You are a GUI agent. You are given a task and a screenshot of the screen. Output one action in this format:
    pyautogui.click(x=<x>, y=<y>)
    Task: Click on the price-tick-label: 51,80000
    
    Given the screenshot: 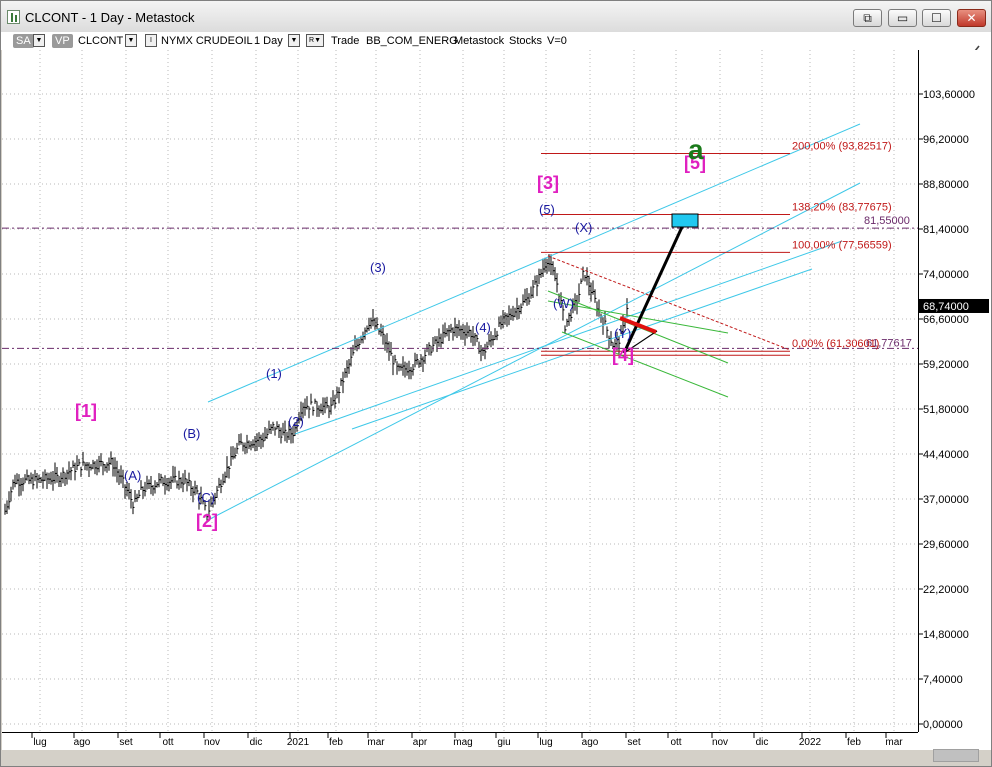 What is the action you would take?
    pyautogui.click(x=946, y=410)
    